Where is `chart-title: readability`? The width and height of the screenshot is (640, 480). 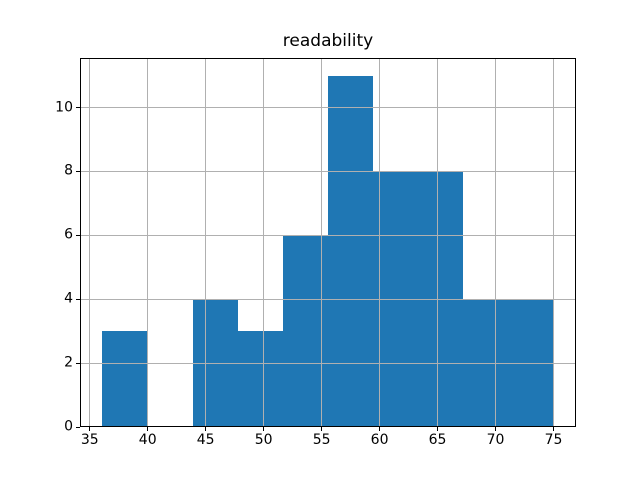 chart-title: readability is located at coordinates (328, 41).